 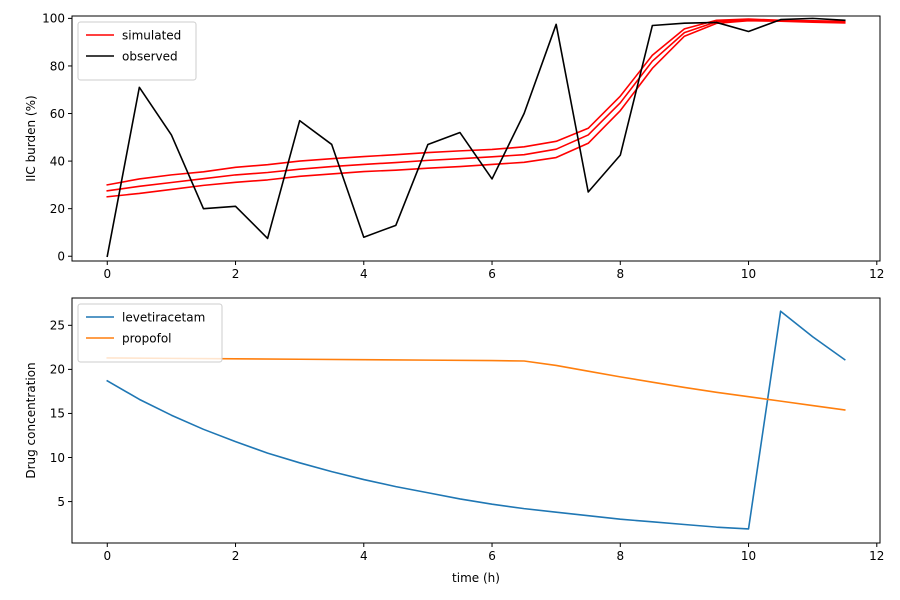 I want to click on y-tick-label: 15, so click(x=57, y=414).